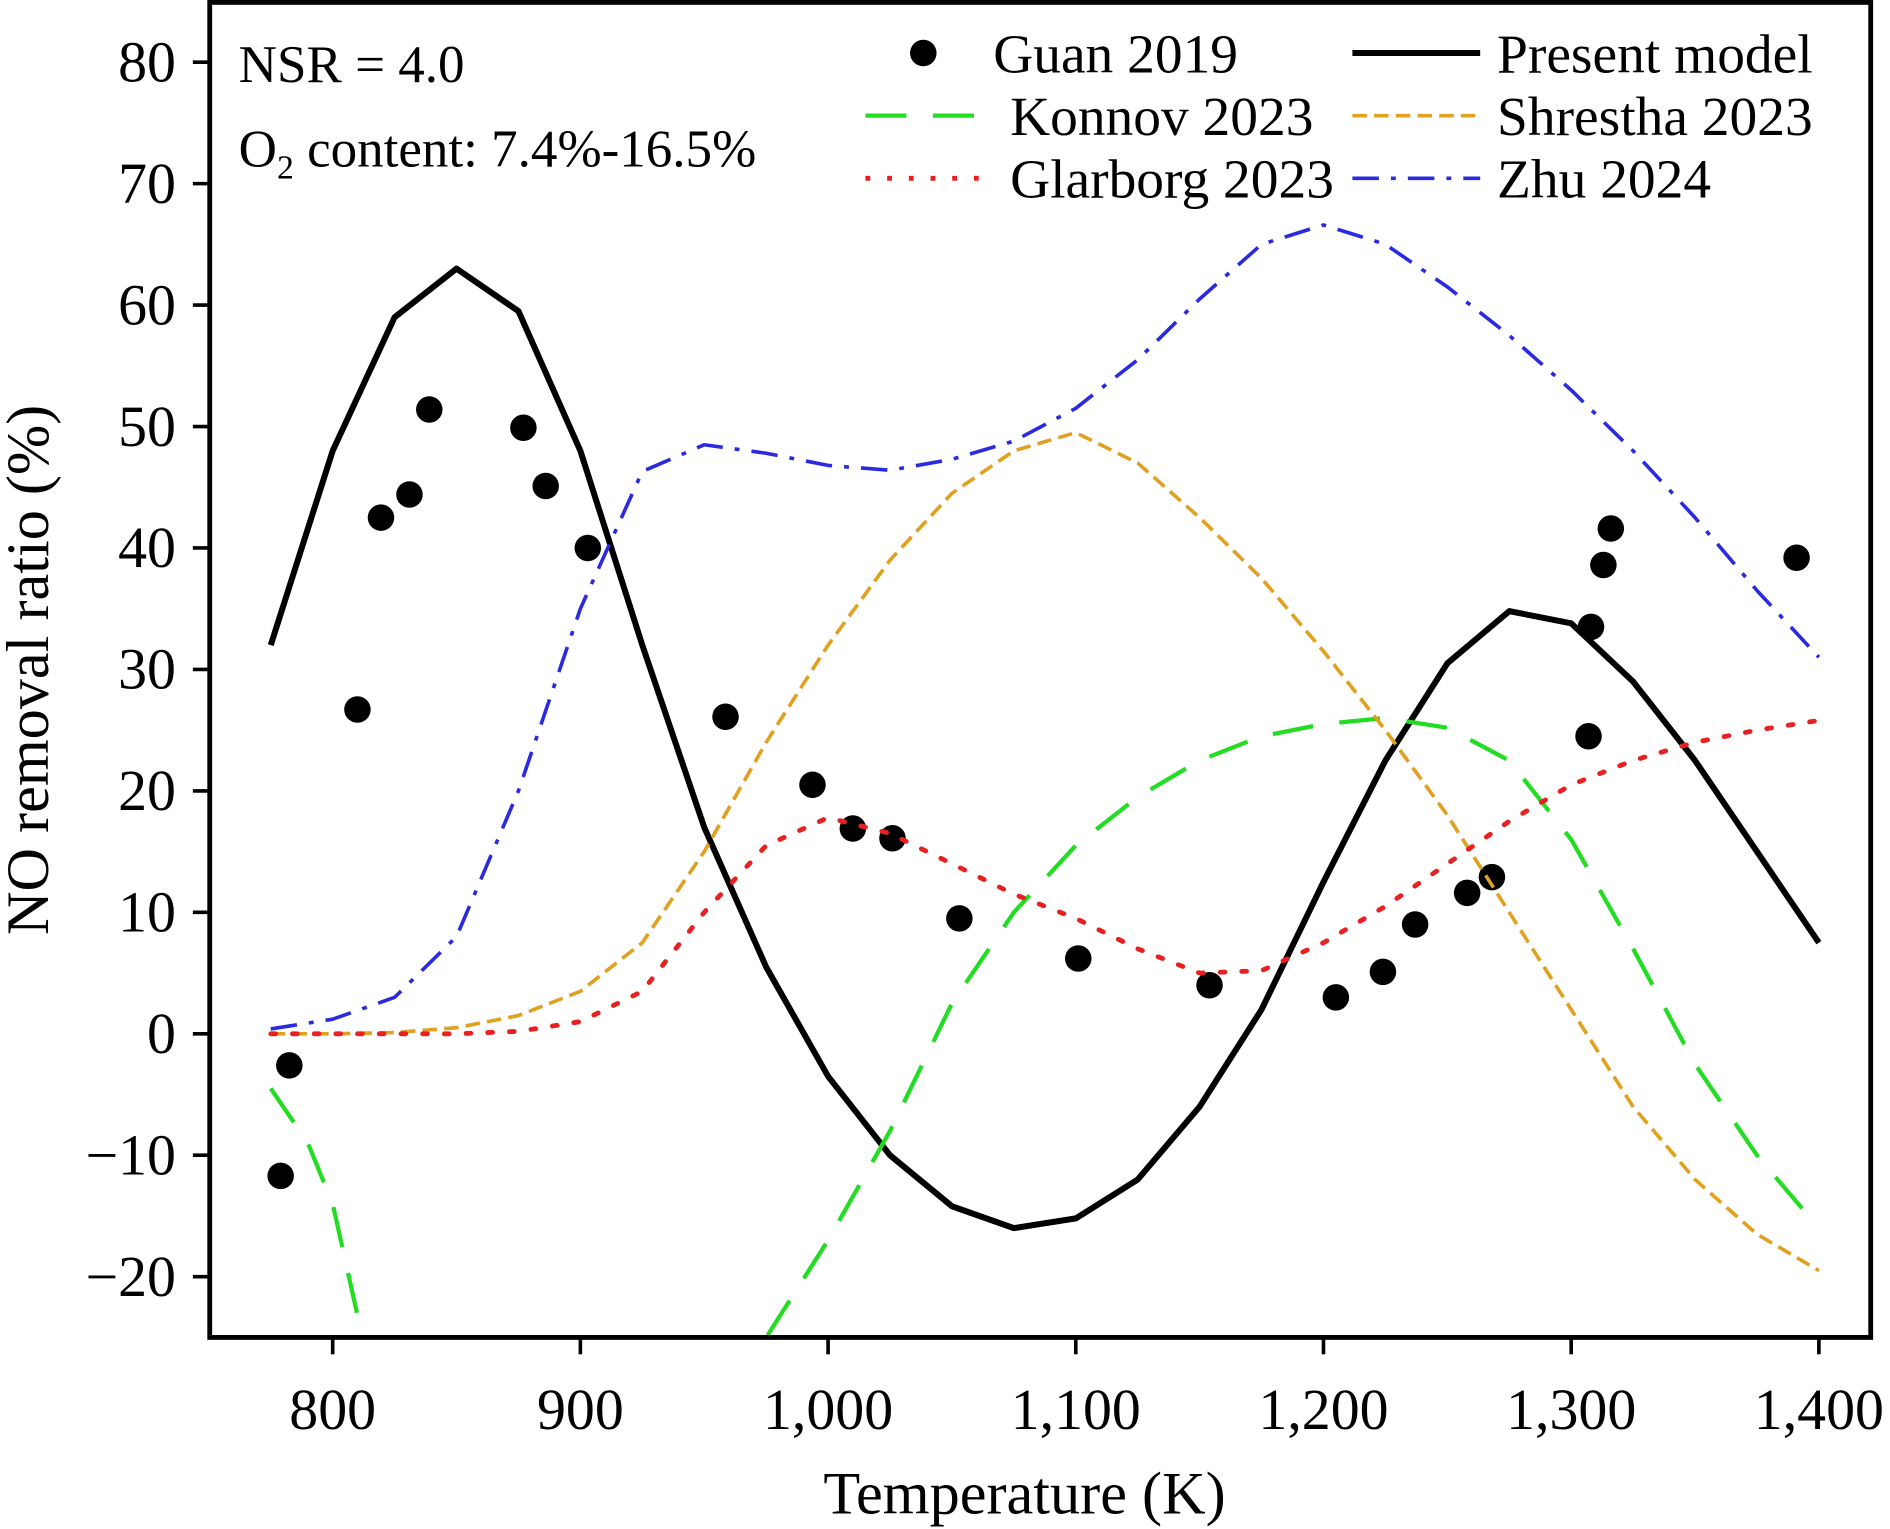  I want to click on o2-annotation: O2 content: 7.4%-16.5%, so click(498, 153).